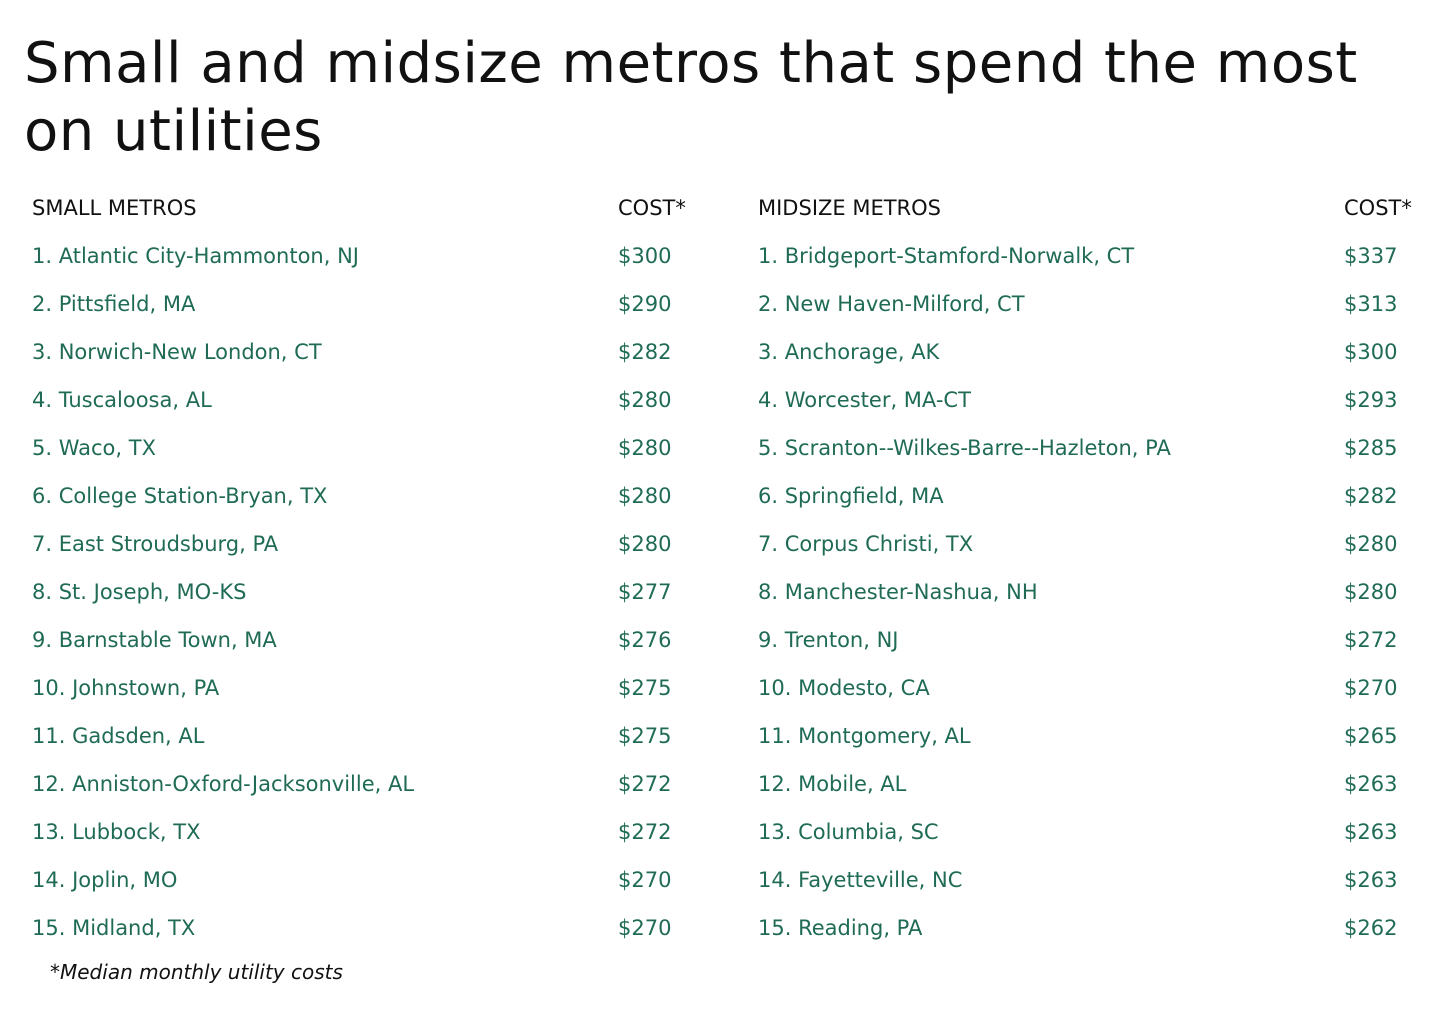 The width and height of the screenshot is (1450, 1012). I want to click on metro-cost: $337, so click(1371, 256).